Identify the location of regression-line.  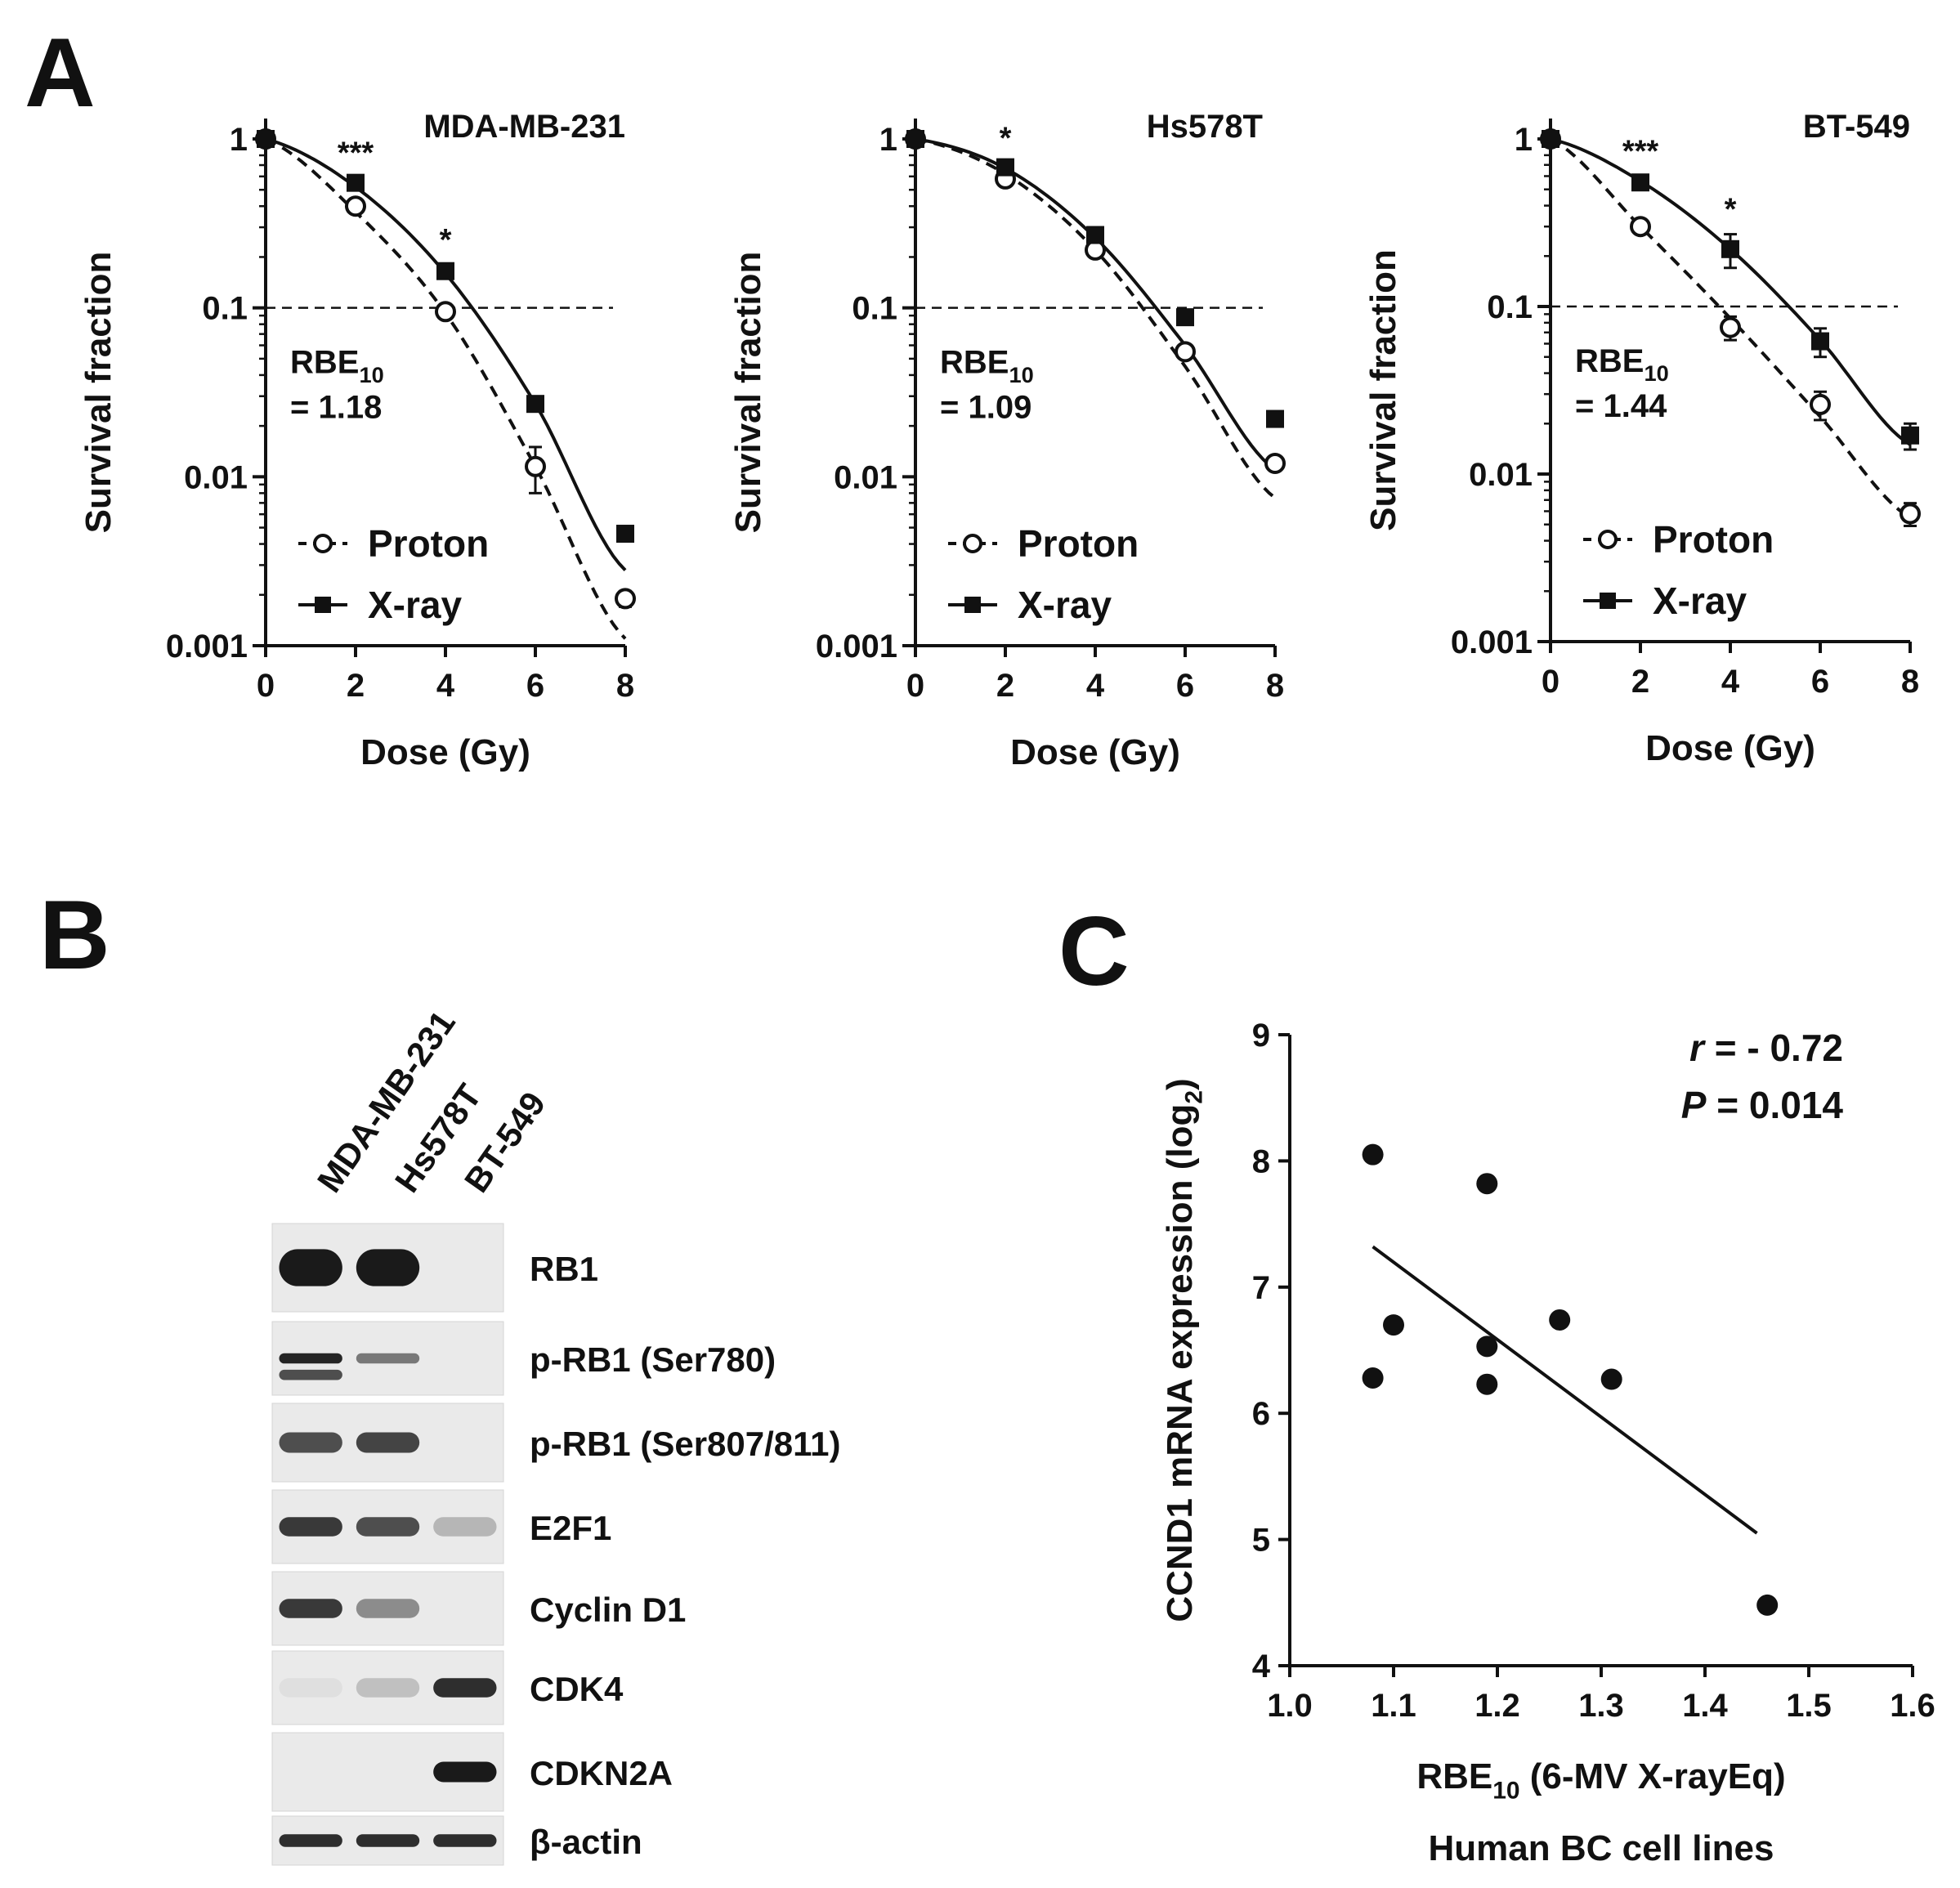
(1565, 1390).